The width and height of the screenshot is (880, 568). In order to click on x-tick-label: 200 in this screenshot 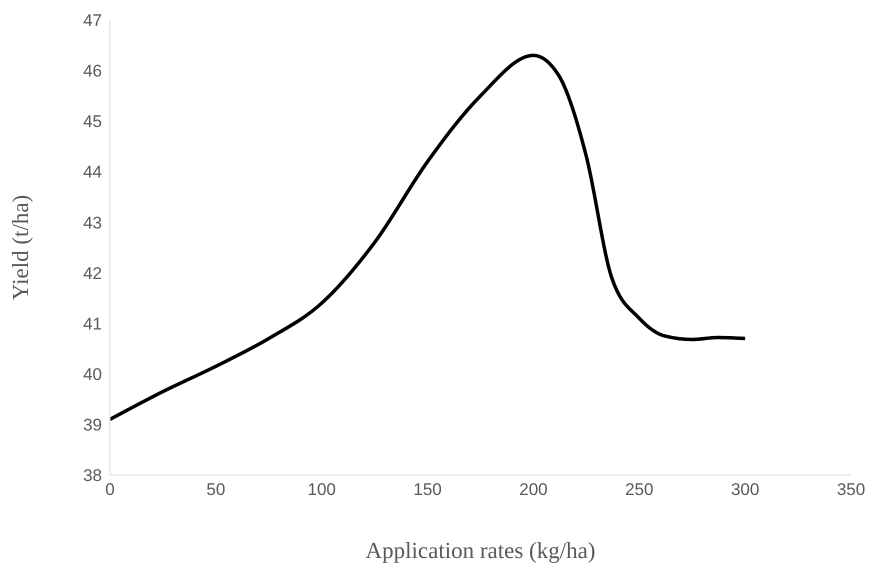, I will do `click(533, 490)`.